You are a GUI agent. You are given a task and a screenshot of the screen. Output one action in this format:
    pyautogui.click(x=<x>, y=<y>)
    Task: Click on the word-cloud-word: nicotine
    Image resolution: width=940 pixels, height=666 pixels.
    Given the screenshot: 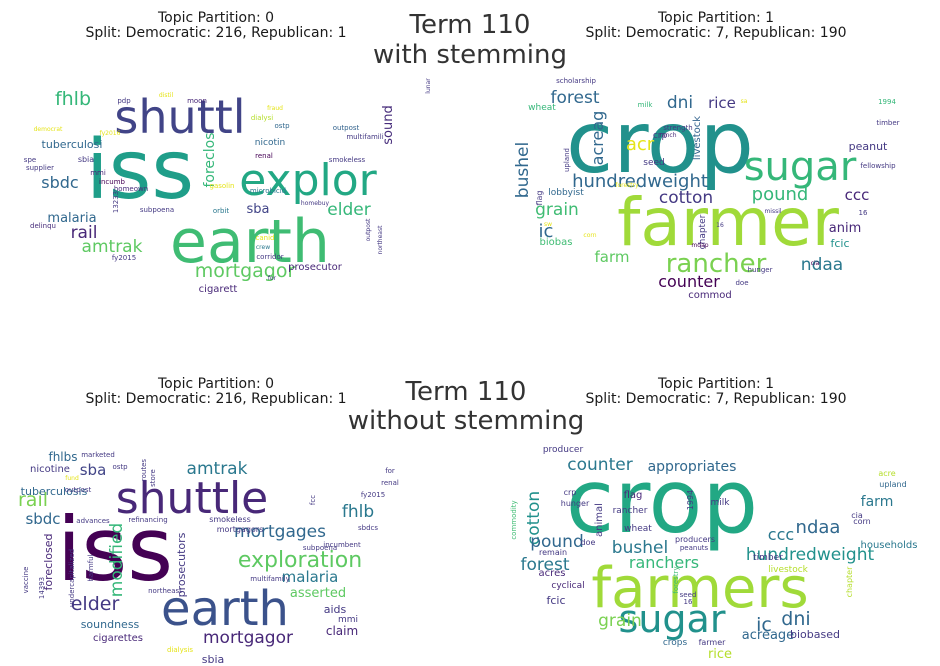 What is the action you would take?
    pyautogui.click(x=50, y=469)
    